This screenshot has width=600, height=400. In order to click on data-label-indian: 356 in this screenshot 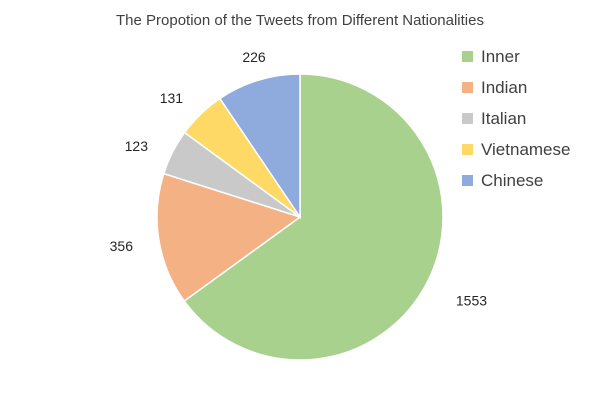, I will do `click(122, 246)`.